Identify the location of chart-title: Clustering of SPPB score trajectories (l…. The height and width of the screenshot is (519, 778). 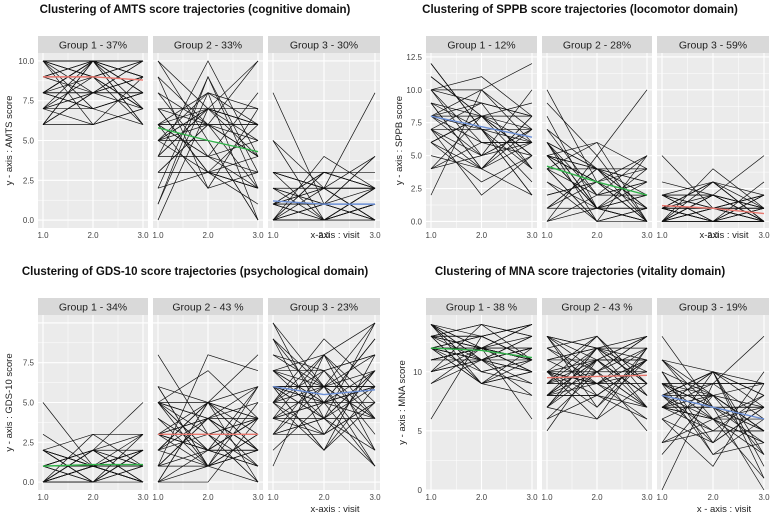
(580, 10).